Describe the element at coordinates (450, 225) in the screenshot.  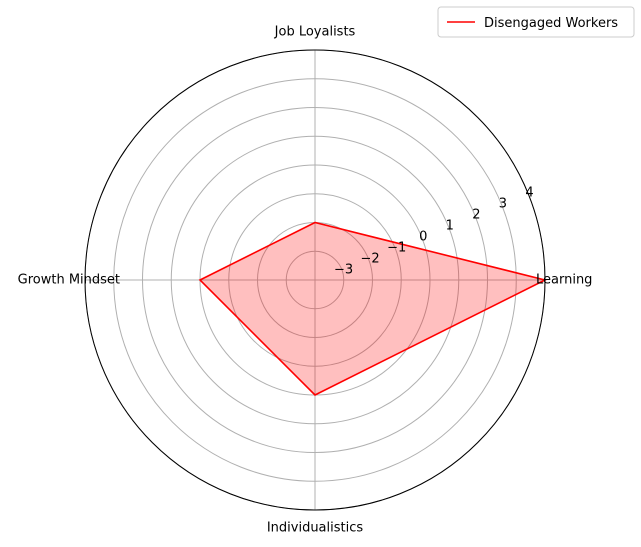
I see `radial-tick-label: 1` at that location.